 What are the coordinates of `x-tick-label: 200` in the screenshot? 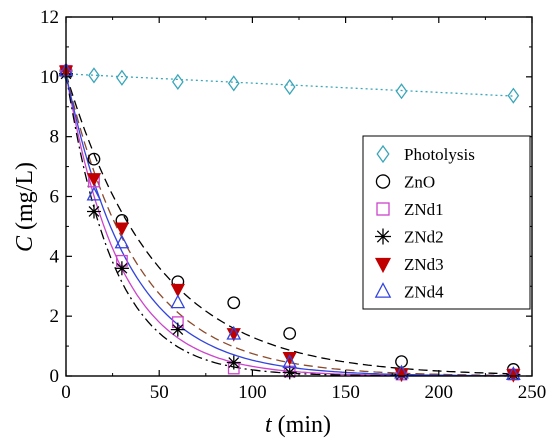 It's located at (439, 392).